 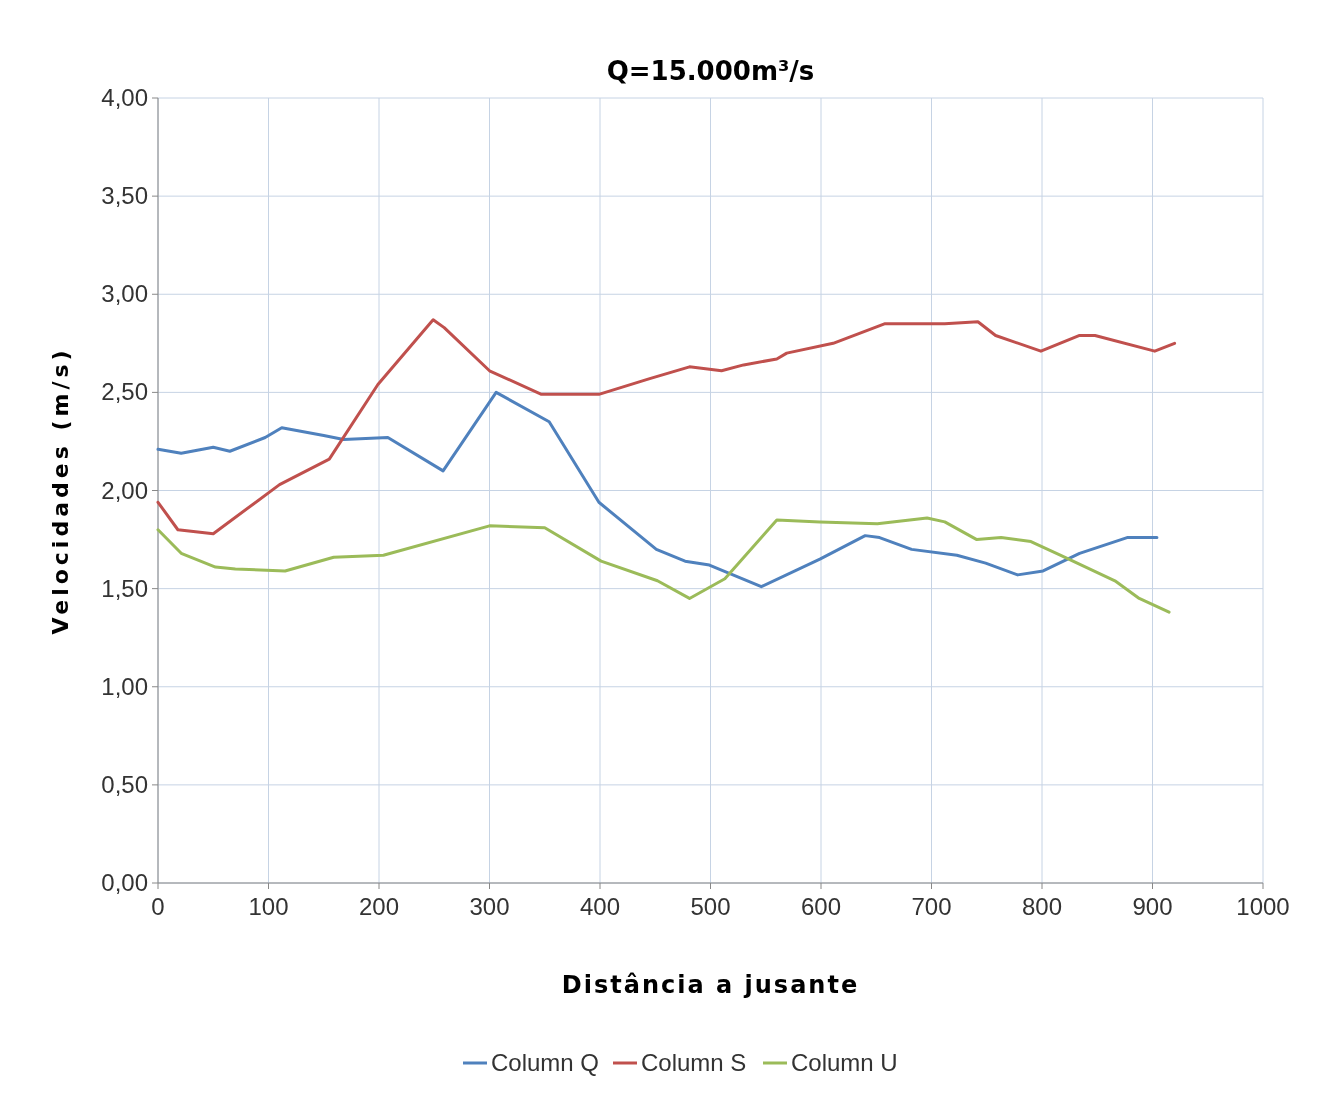 What do you see at coordinates (844, 1062) in the screenshot?
I see `legend-label: Column U` at bounding box center [844, 1062].